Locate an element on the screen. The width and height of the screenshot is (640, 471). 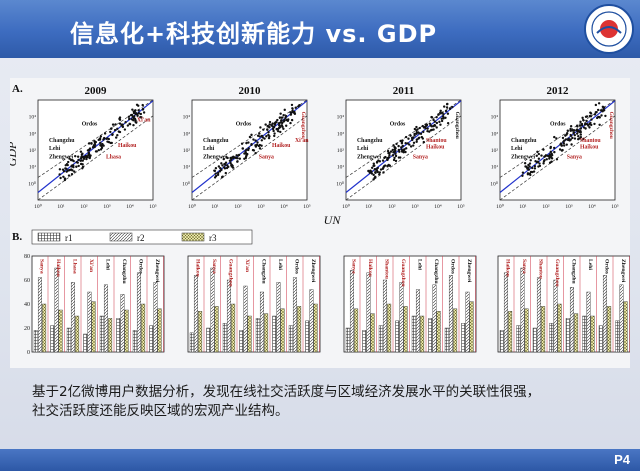
y-tick-label: 10⁴ is located at coordinates (495, 118).